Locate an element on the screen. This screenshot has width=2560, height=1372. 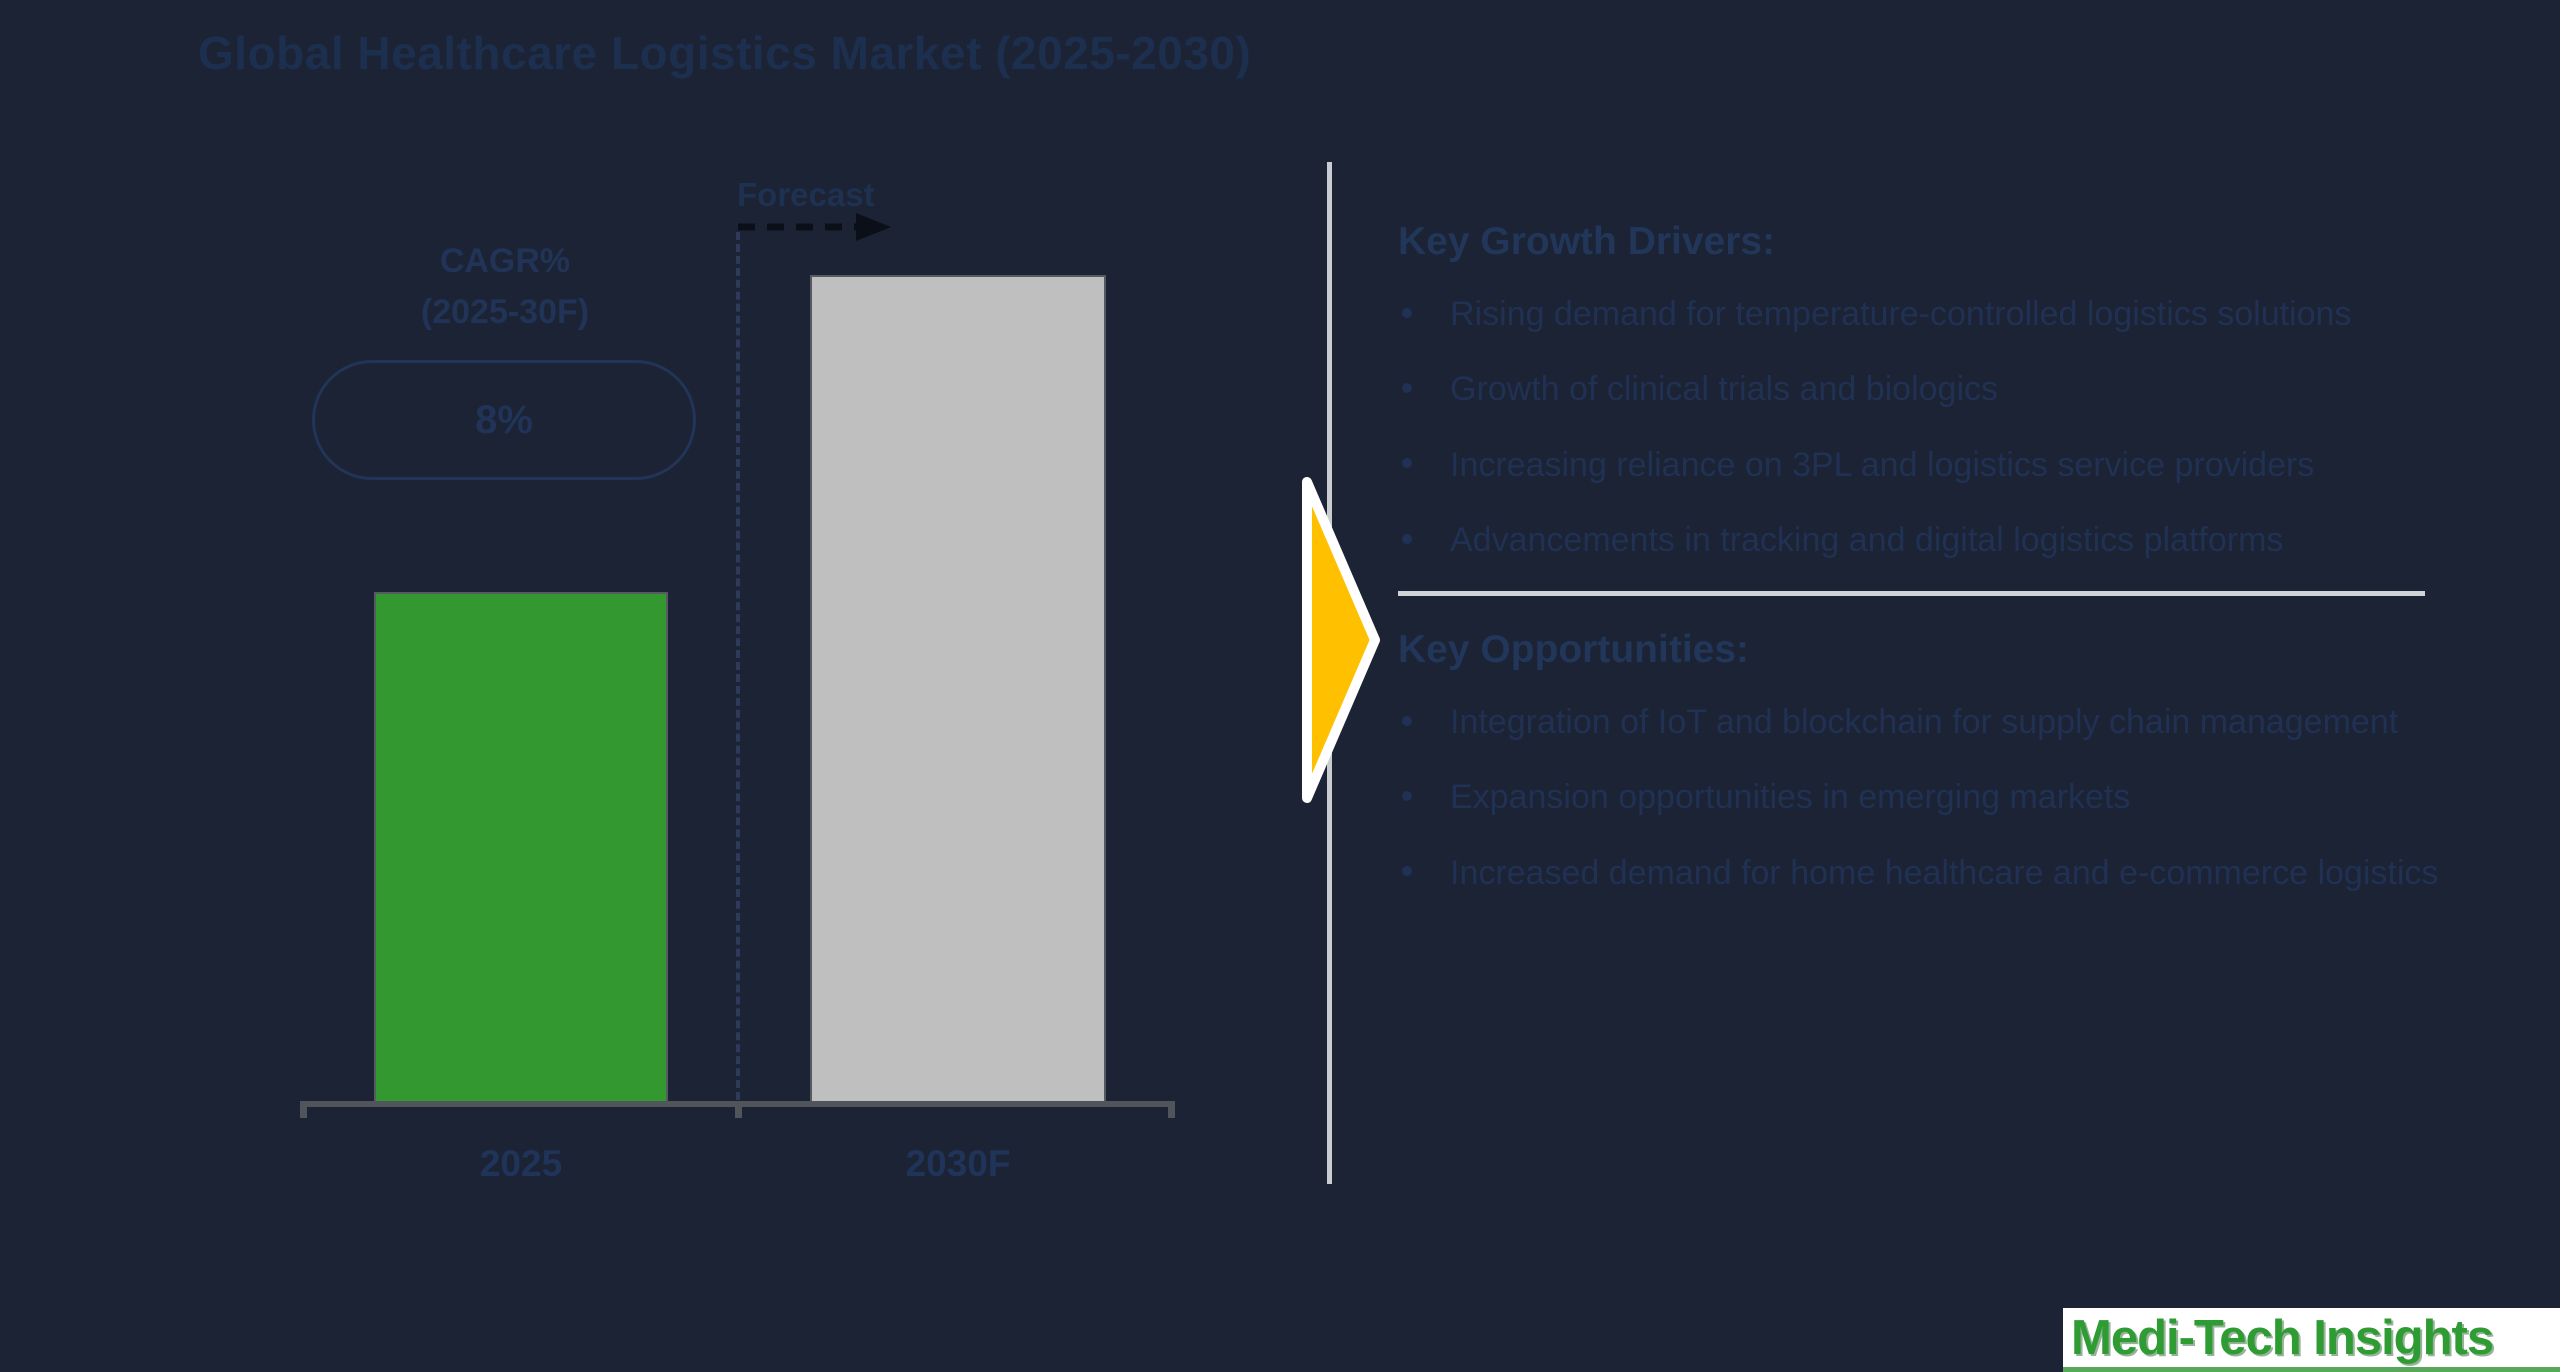
gold-arrow-icon is located at coordinates (1341, 640).